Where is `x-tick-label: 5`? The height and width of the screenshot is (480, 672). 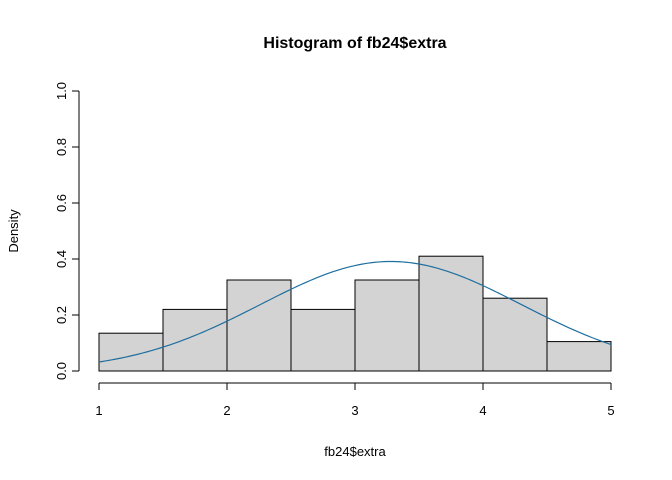
x-tick-label: 5 is located at coordinates (610, 410).